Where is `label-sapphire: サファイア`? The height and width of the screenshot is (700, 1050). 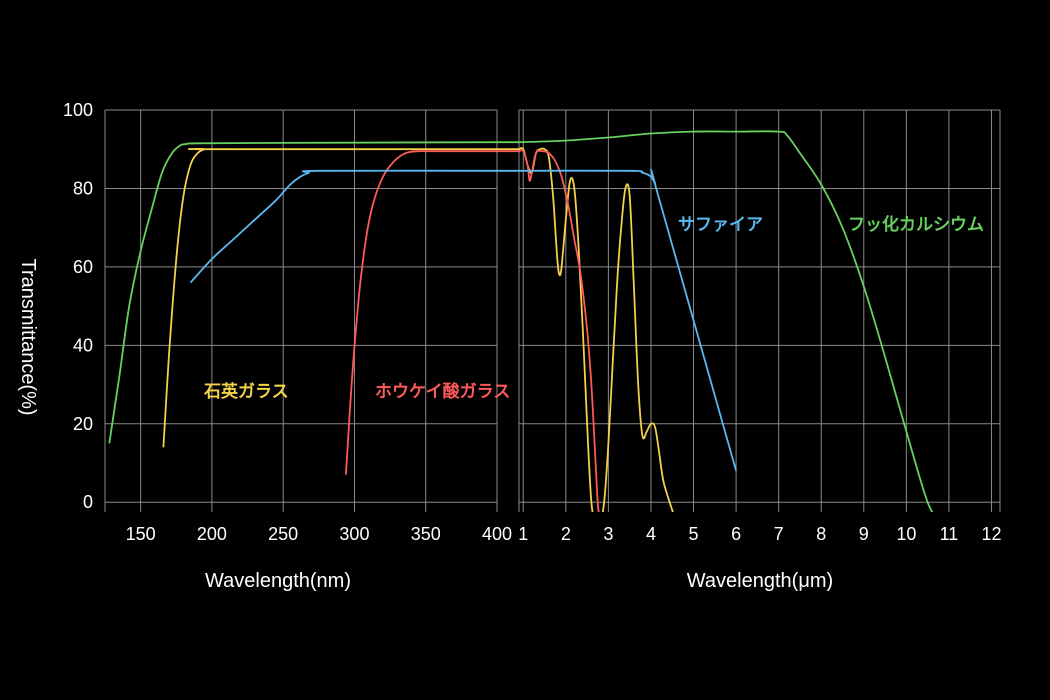
label-sapphire: サファイア is located at coordinates (720, 225).